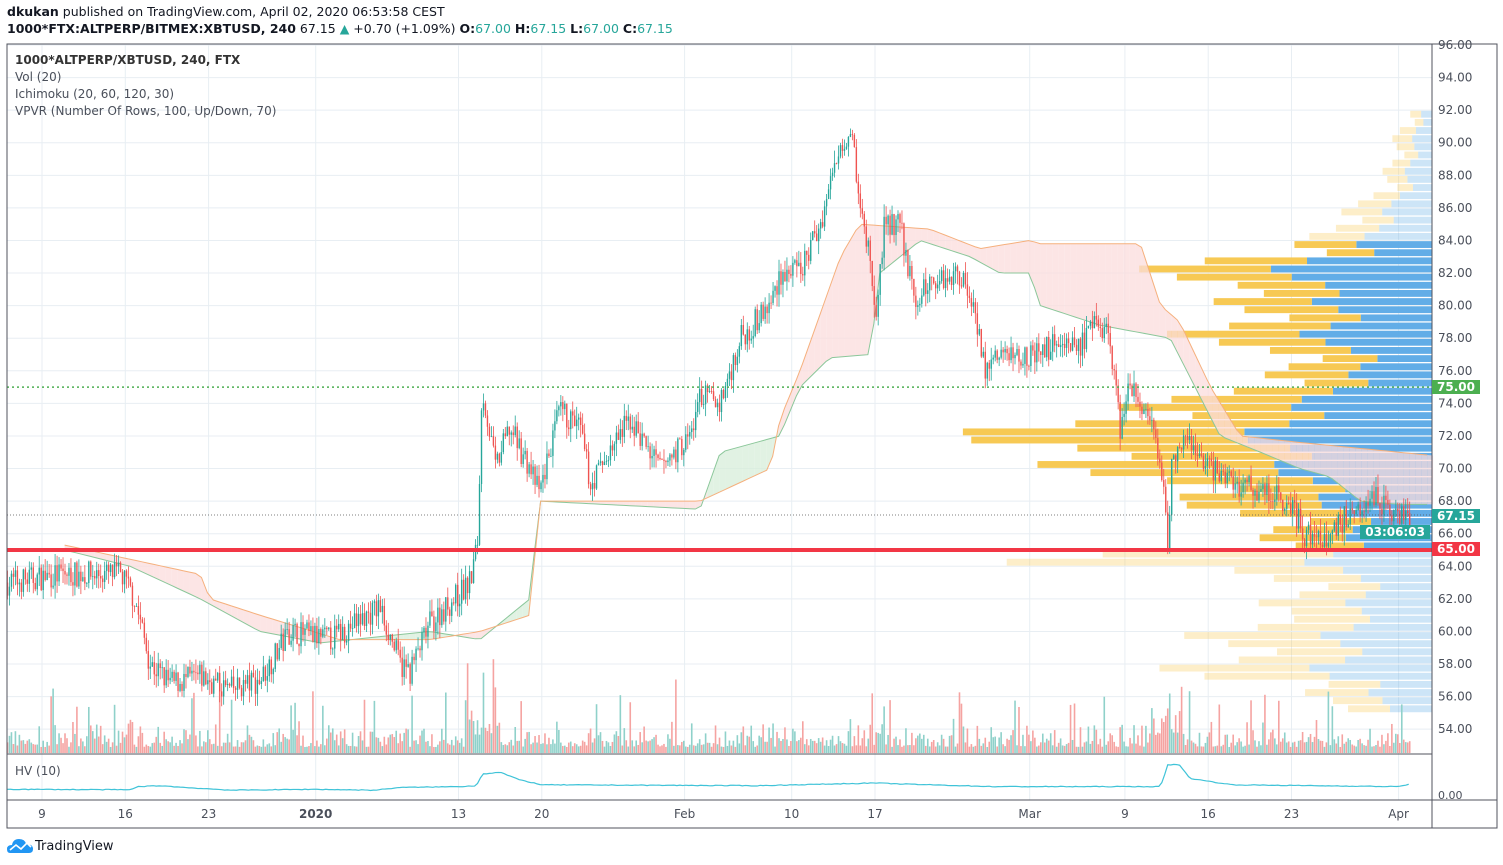 The width and height of the screenshot is (1503, 865). I want to click on time-tick-label: 2020, so click(315, 814).